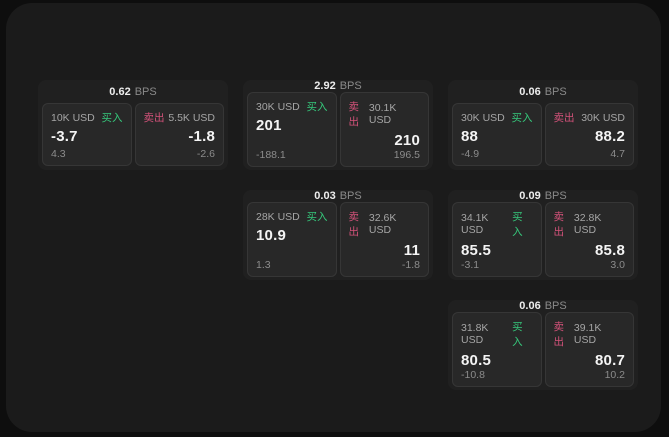  Describe the element at coordinates (133, 91) in the screenshot. I see `card-header: 0.62 BPS` at that location.